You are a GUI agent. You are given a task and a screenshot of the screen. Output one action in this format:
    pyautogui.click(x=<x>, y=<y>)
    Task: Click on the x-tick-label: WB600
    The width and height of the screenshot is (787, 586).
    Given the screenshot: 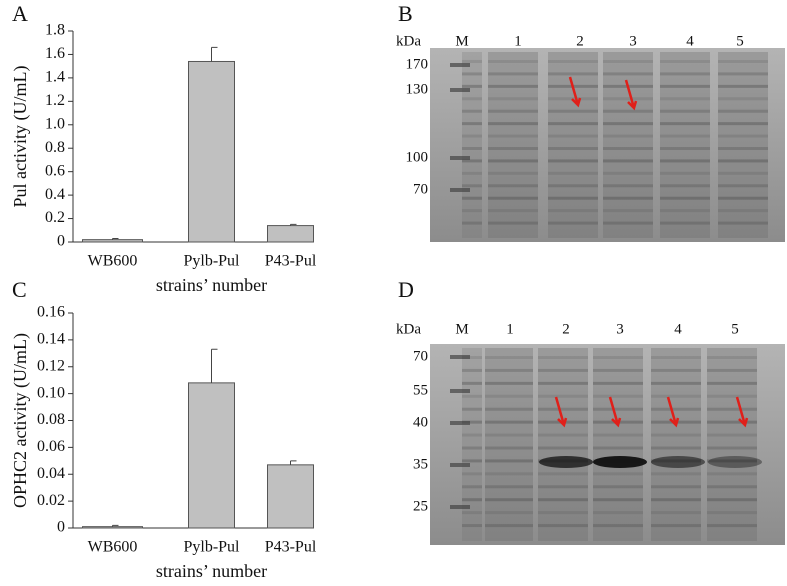 What is the action you would take?
    pyautogui.click(x=113, y=261)
    